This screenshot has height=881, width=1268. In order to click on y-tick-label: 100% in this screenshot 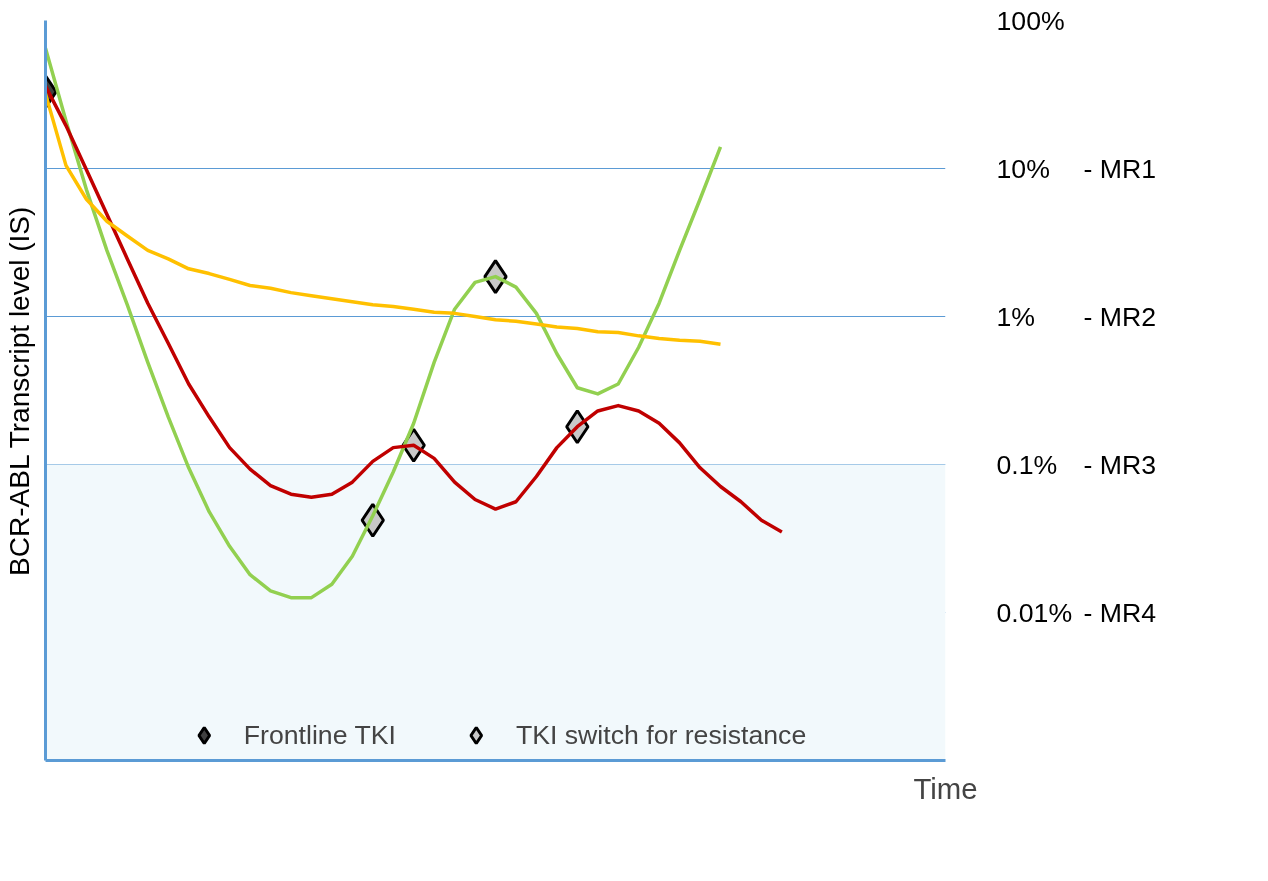, I will do `click(1030, 20)`.